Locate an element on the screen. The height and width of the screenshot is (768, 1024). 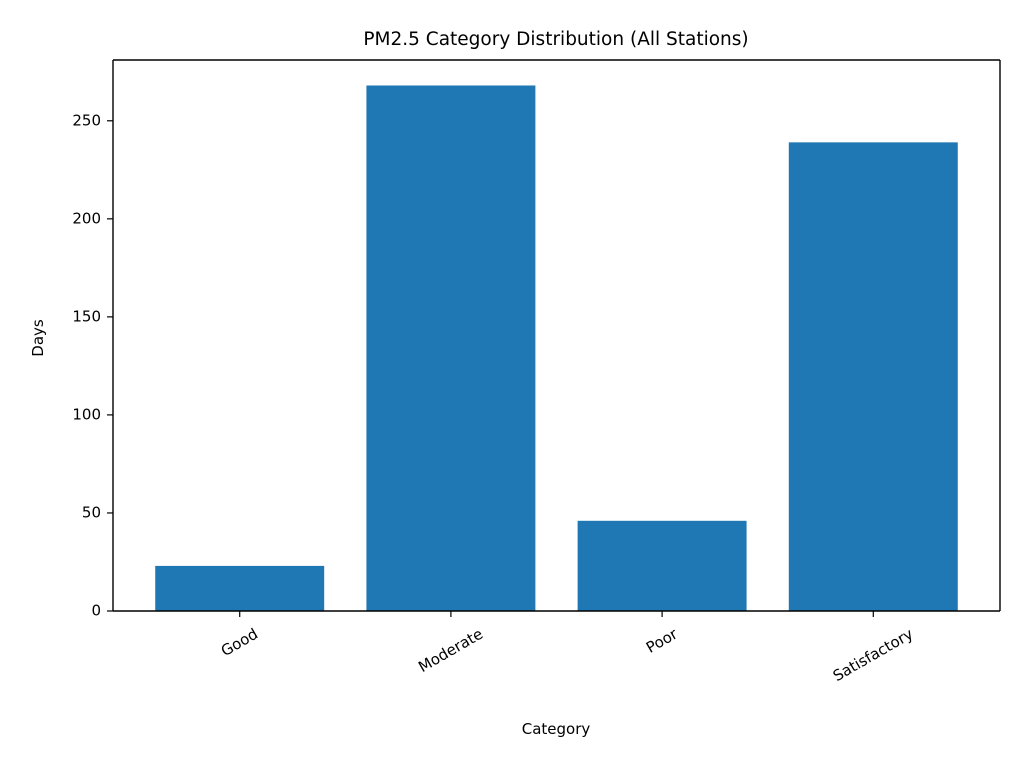
y-tick-label-100: 100 is located at coordinates (86, 414).